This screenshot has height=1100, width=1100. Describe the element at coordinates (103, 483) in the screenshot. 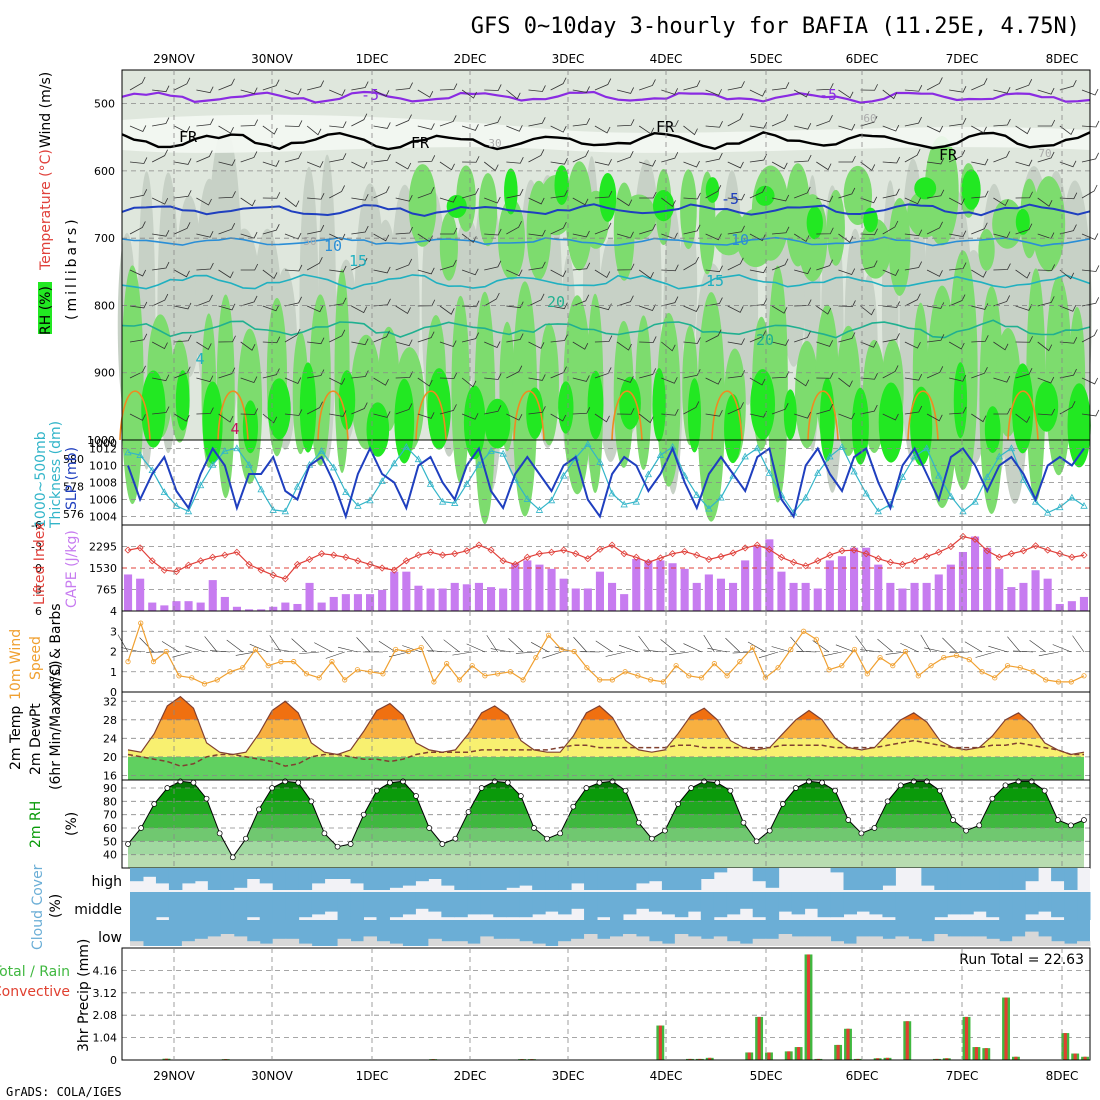

I see `slp-tick-label: 1008` at that location.